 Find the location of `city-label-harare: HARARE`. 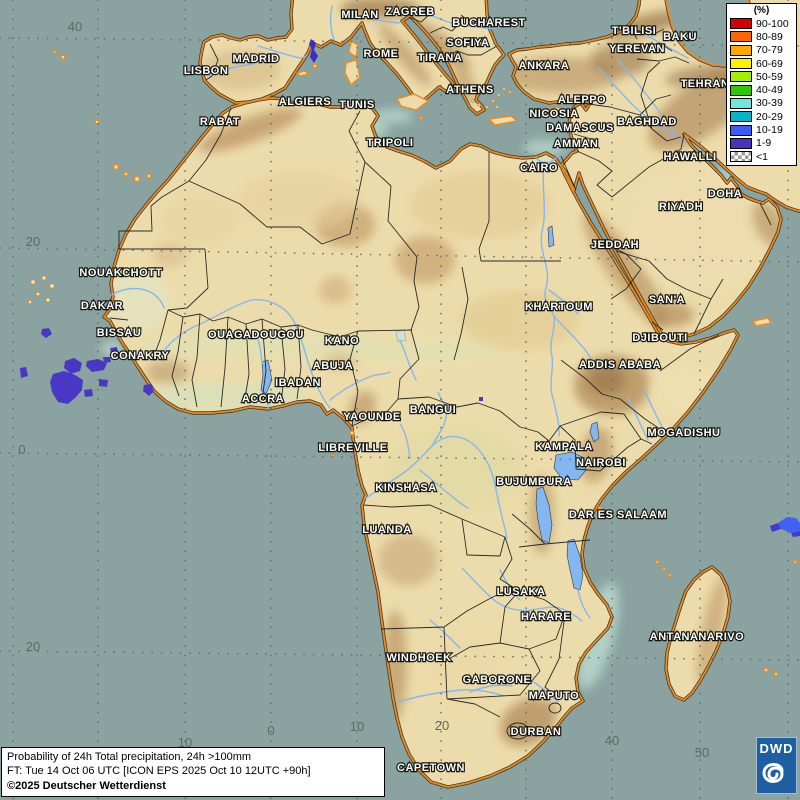

city-label-harare: HARARE is located at coordinates (546, 617).